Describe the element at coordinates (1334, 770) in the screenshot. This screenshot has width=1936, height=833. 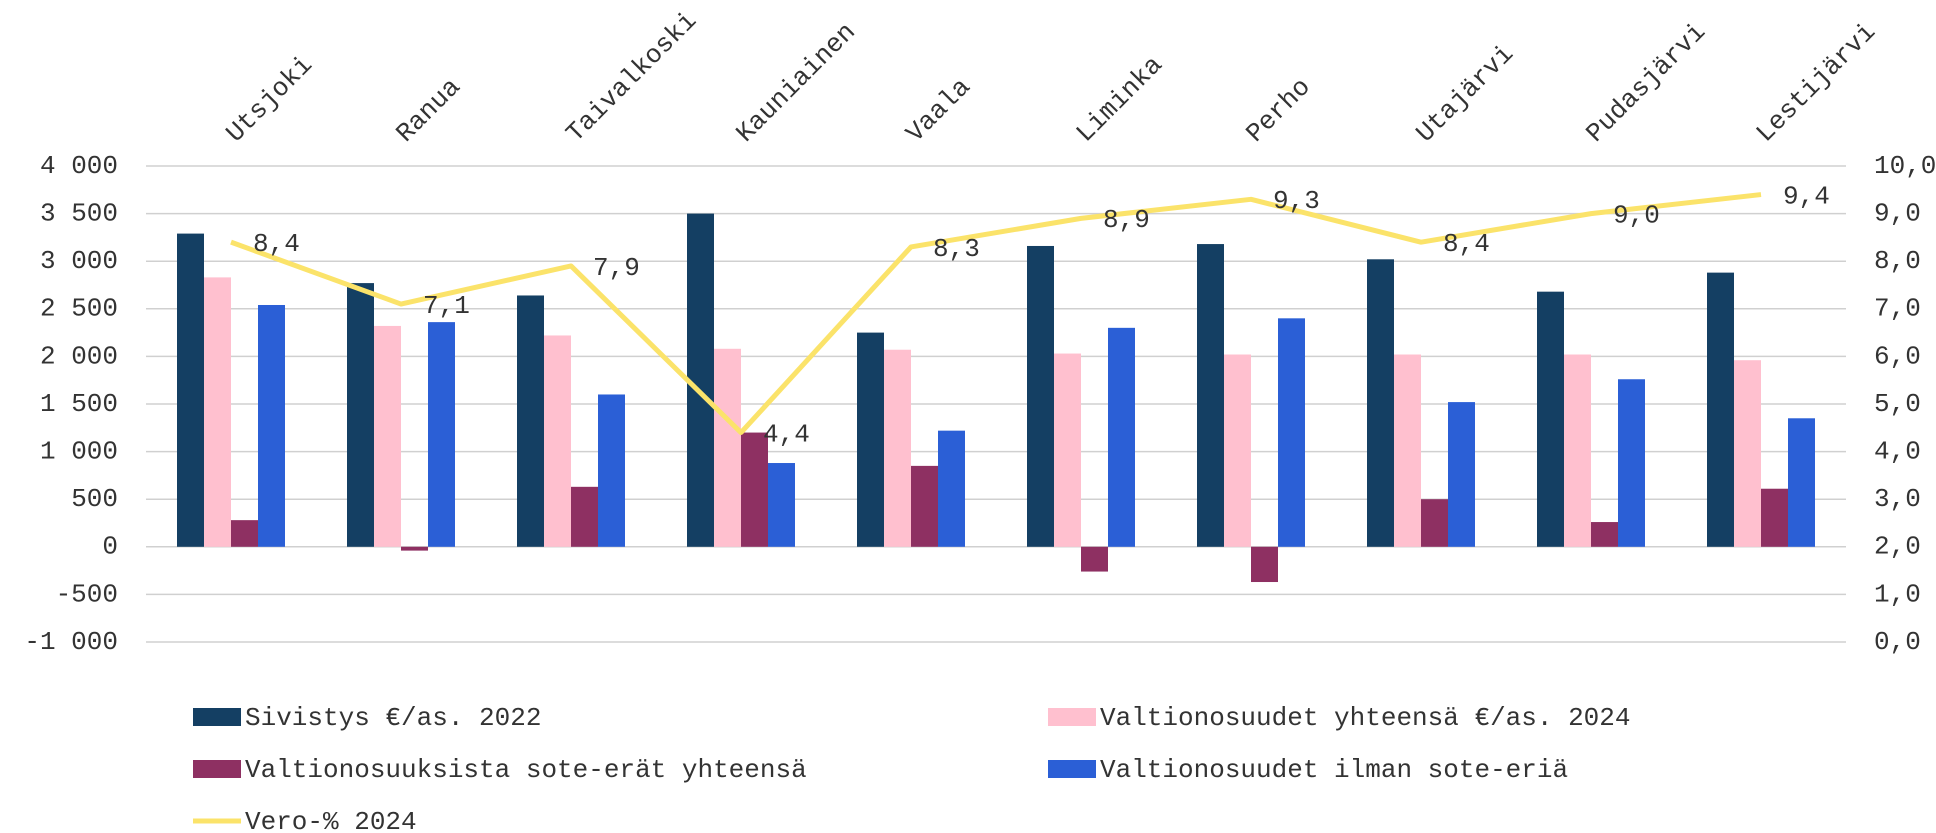
I see `legend-label: Valtionosuudet ilman sote-eriä` at that location.